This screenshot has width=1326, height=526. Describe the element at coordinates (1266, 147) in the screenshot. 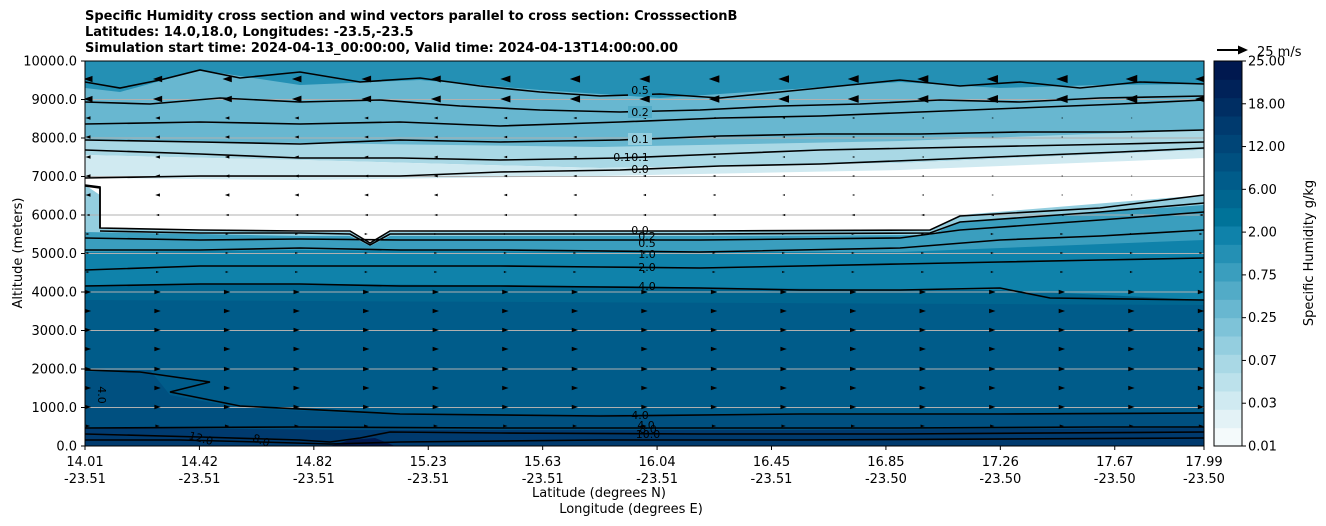

I see `colorbar-tick-label: 12.00` at that location.